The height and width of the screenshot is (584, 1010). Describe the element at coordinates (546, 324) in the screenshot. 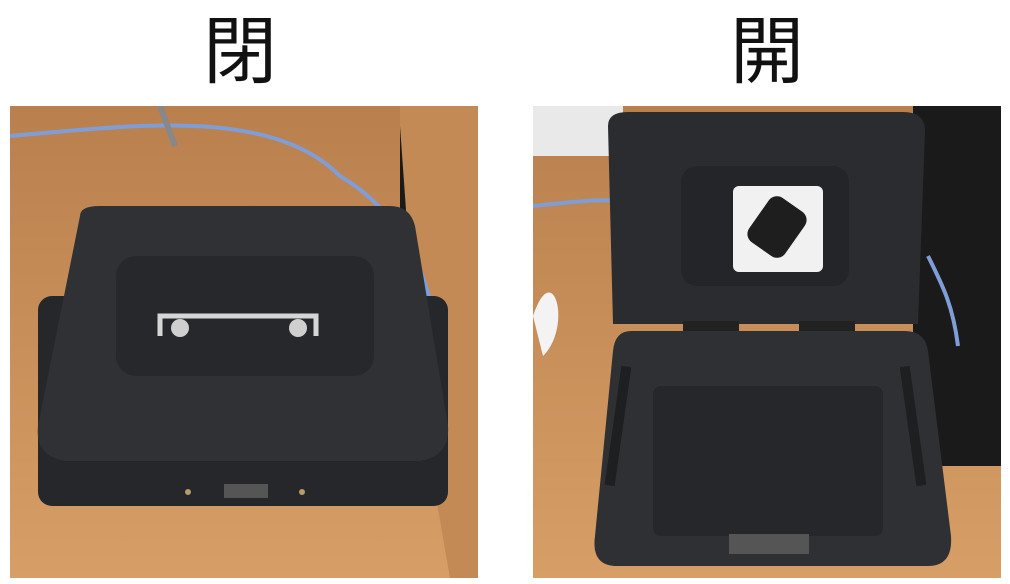

I see `white-object` at that location.